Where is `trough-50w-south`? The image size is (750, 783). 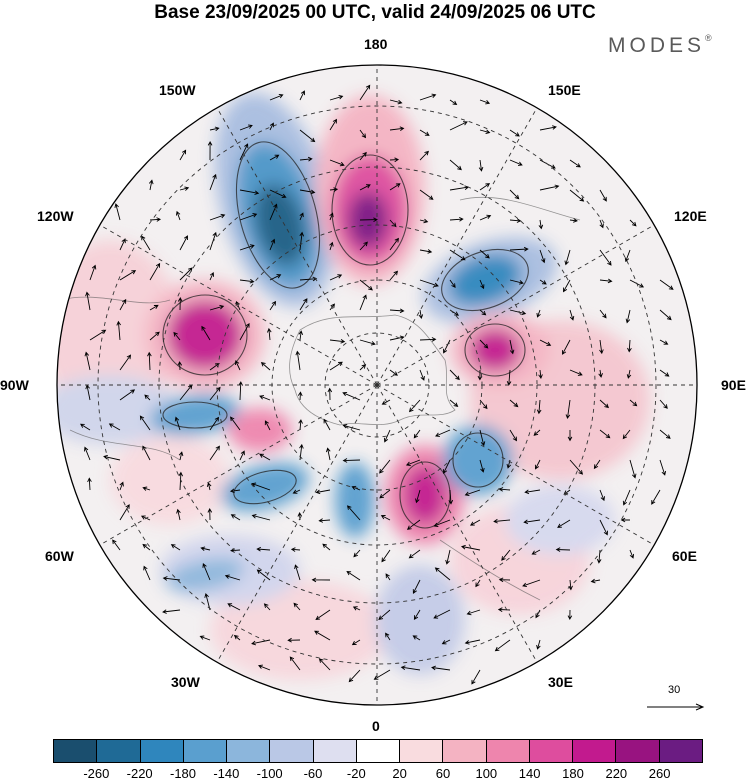 trough-50w-south is located at coordinates (205, 575).